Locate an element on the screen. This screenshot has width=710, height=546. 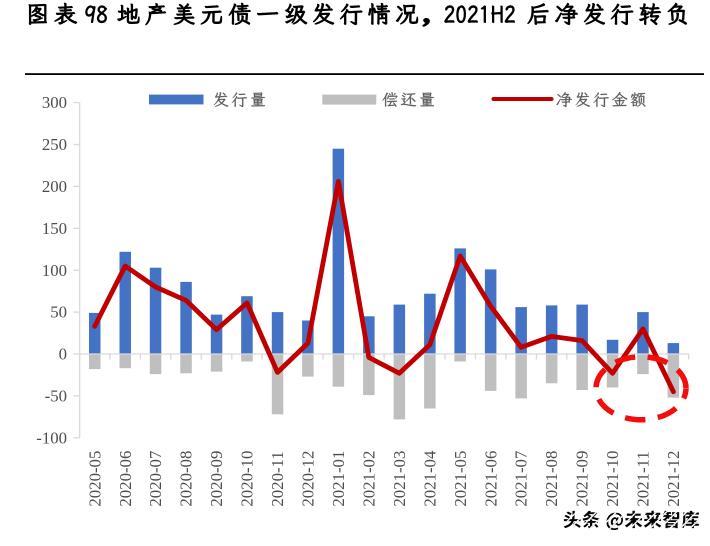
svg-text: -50 is located at coordinates (56, 396).